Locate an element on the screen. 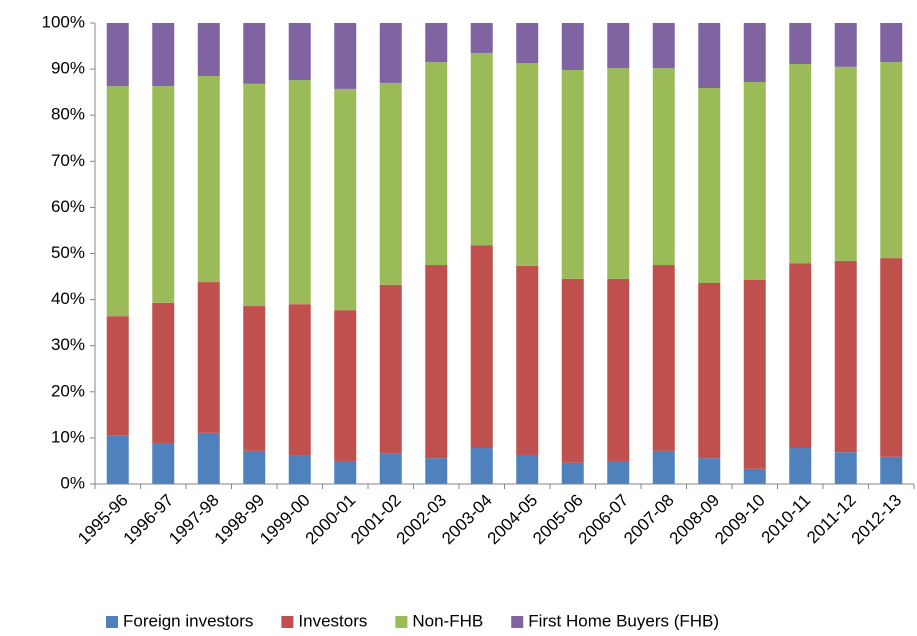  x-tick-label: 2010-11 is located at coordinates (786, 519).